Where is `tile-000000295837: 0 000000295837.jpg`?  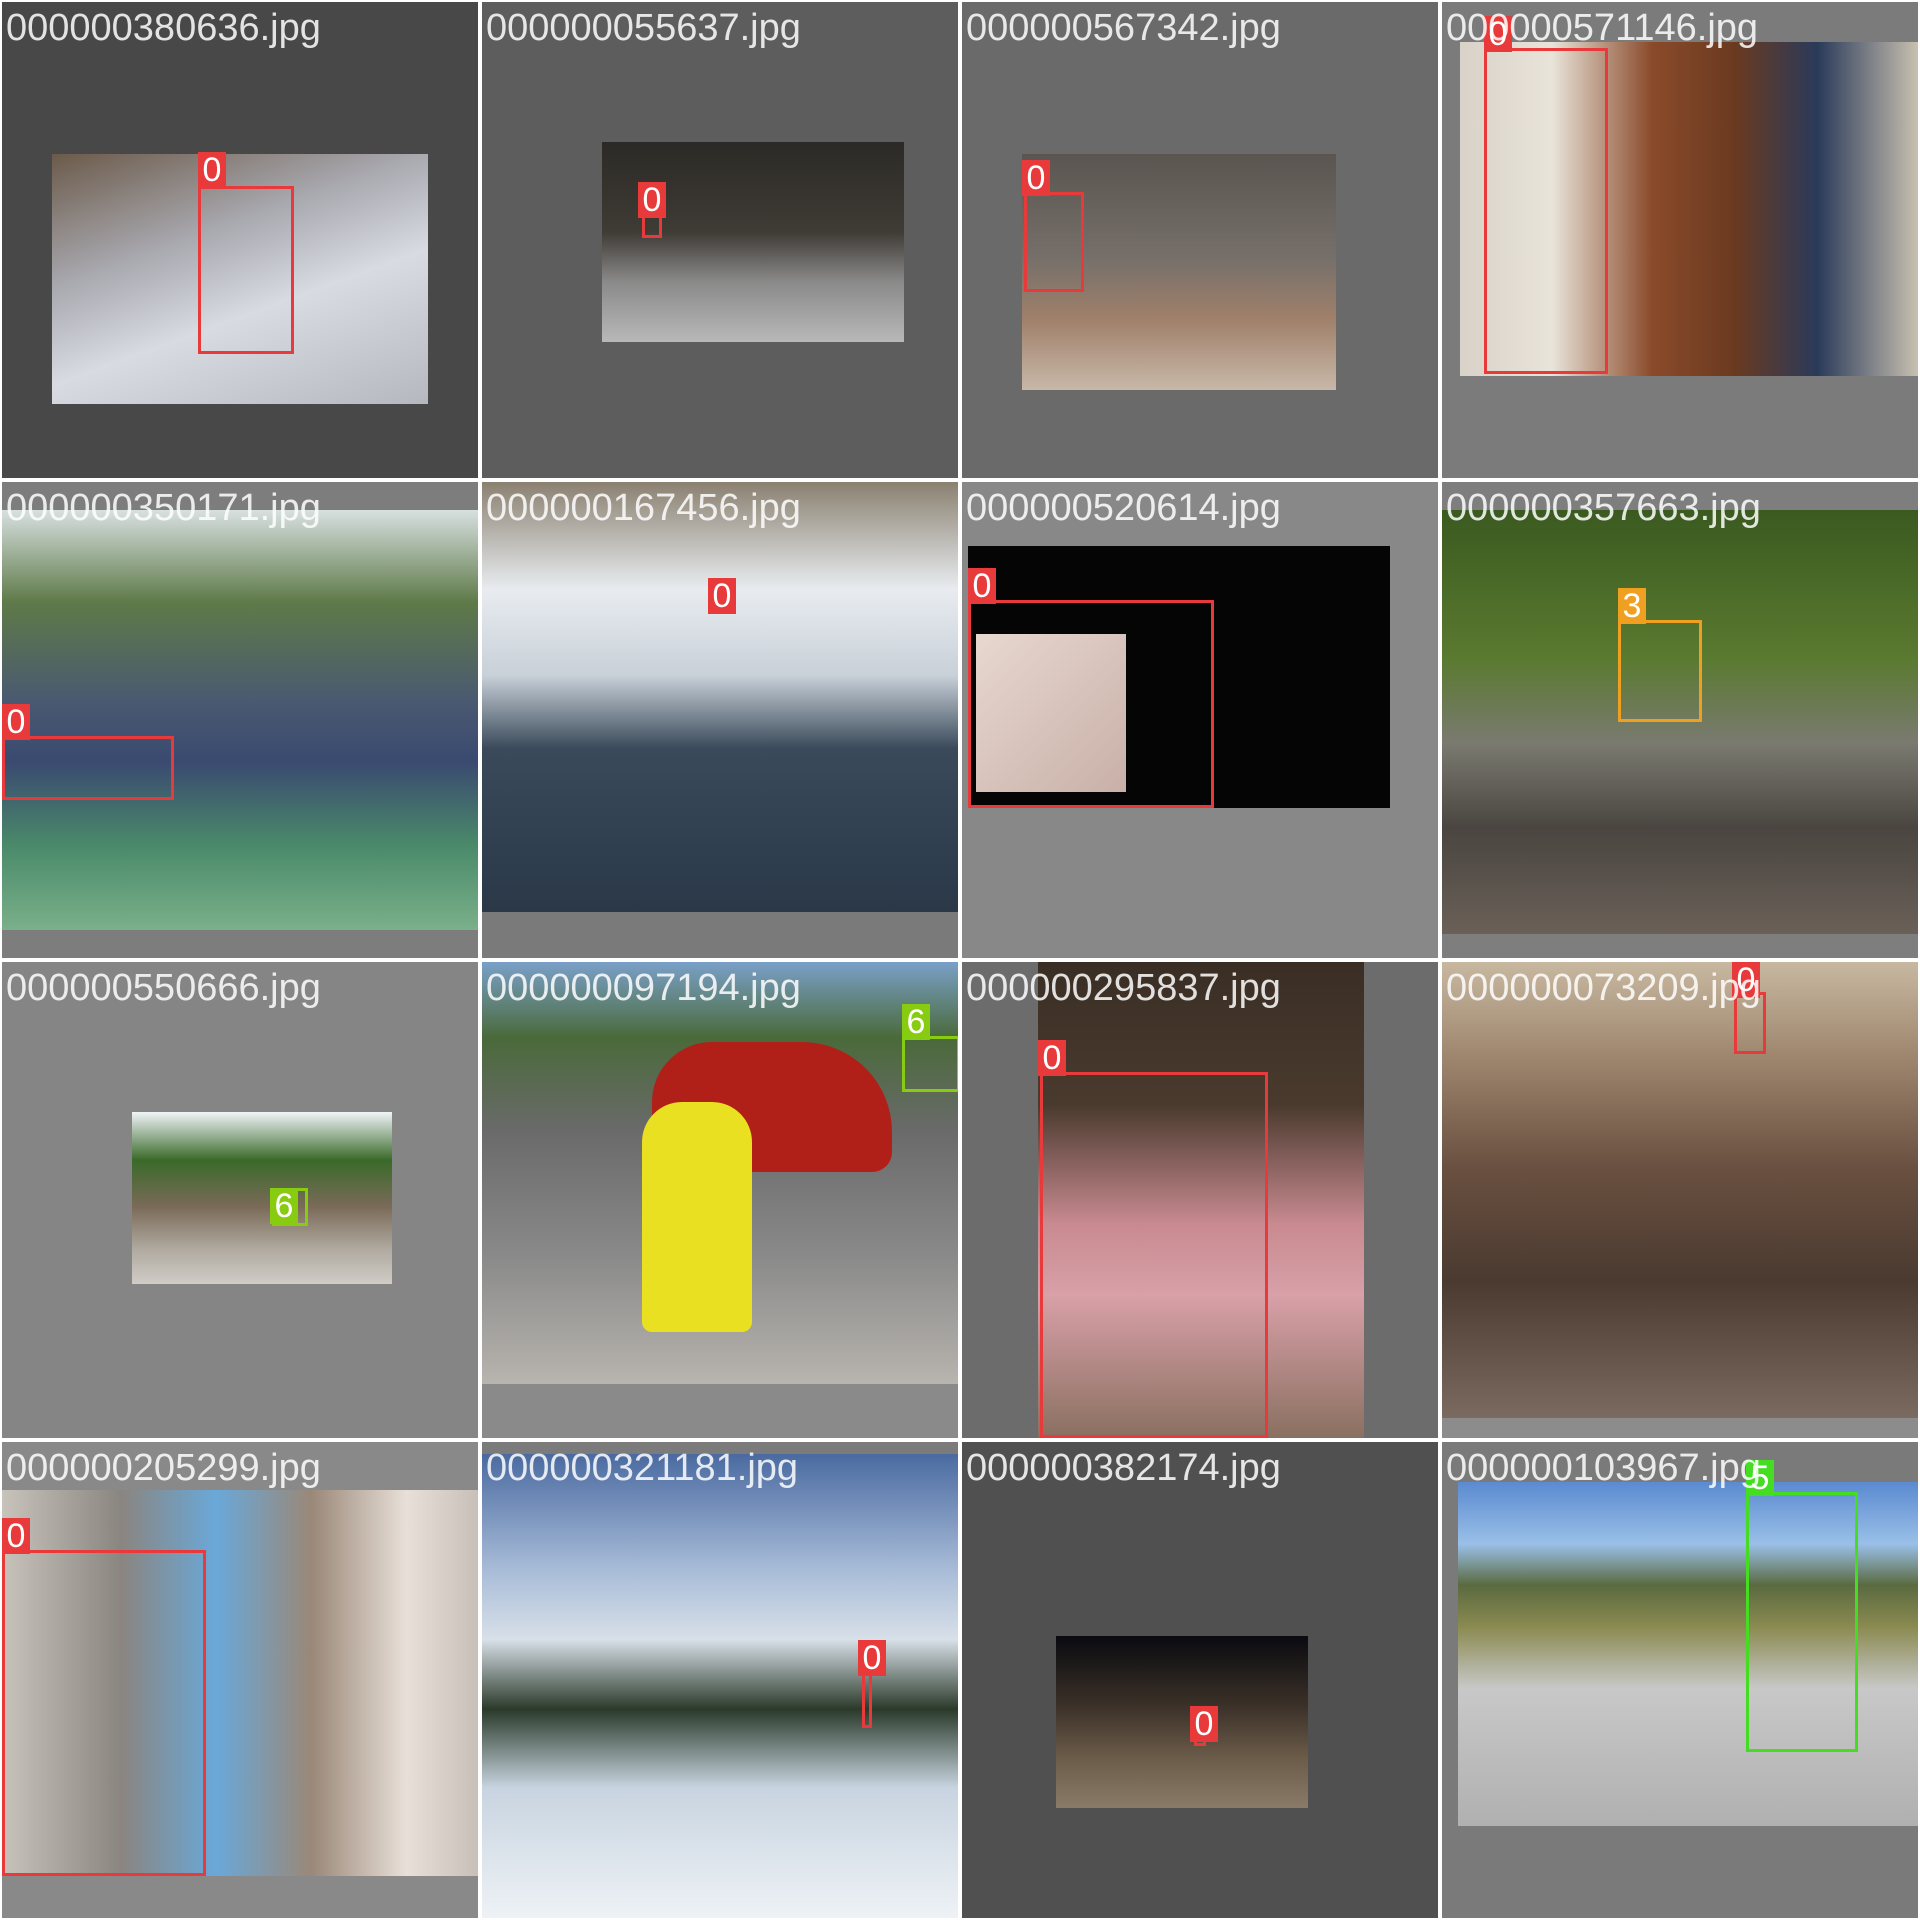 tile-000000295837: 0 000000295837.jpg is located at coordinates (1200, 1200).